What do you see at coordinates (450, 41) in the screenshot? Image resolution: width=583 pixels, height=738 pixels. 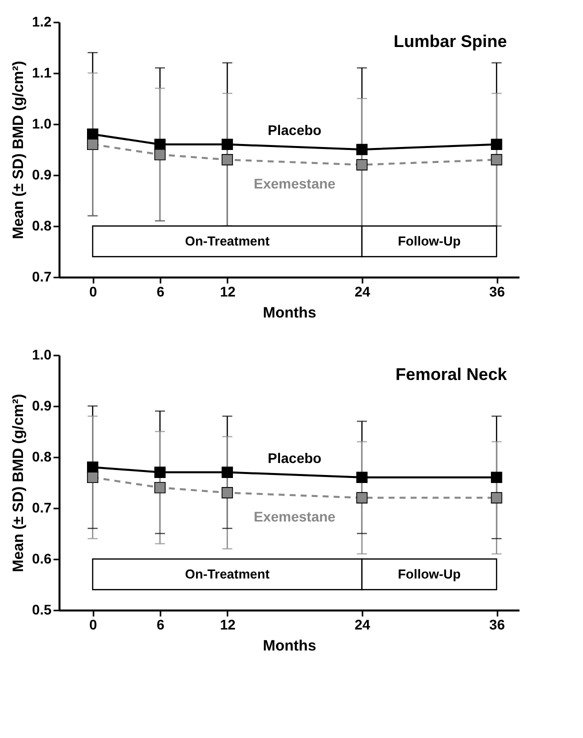 I see `text: Lumbar Spine` at bounding box center [450, 41].